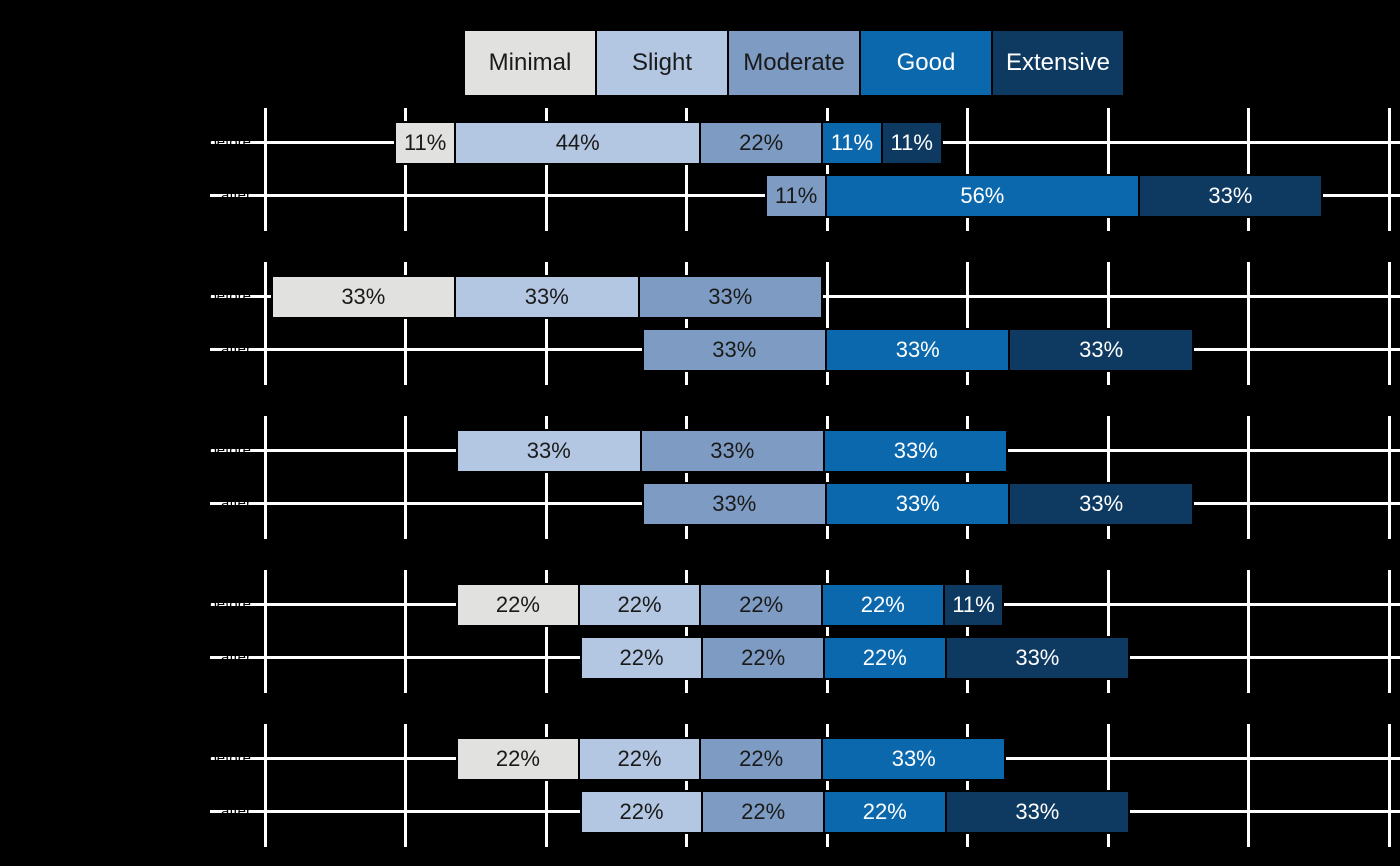 The height and width of the screenshot is (866, 1400). I want to click on legend-item-extensive: Extensive, so click(1058, 63).